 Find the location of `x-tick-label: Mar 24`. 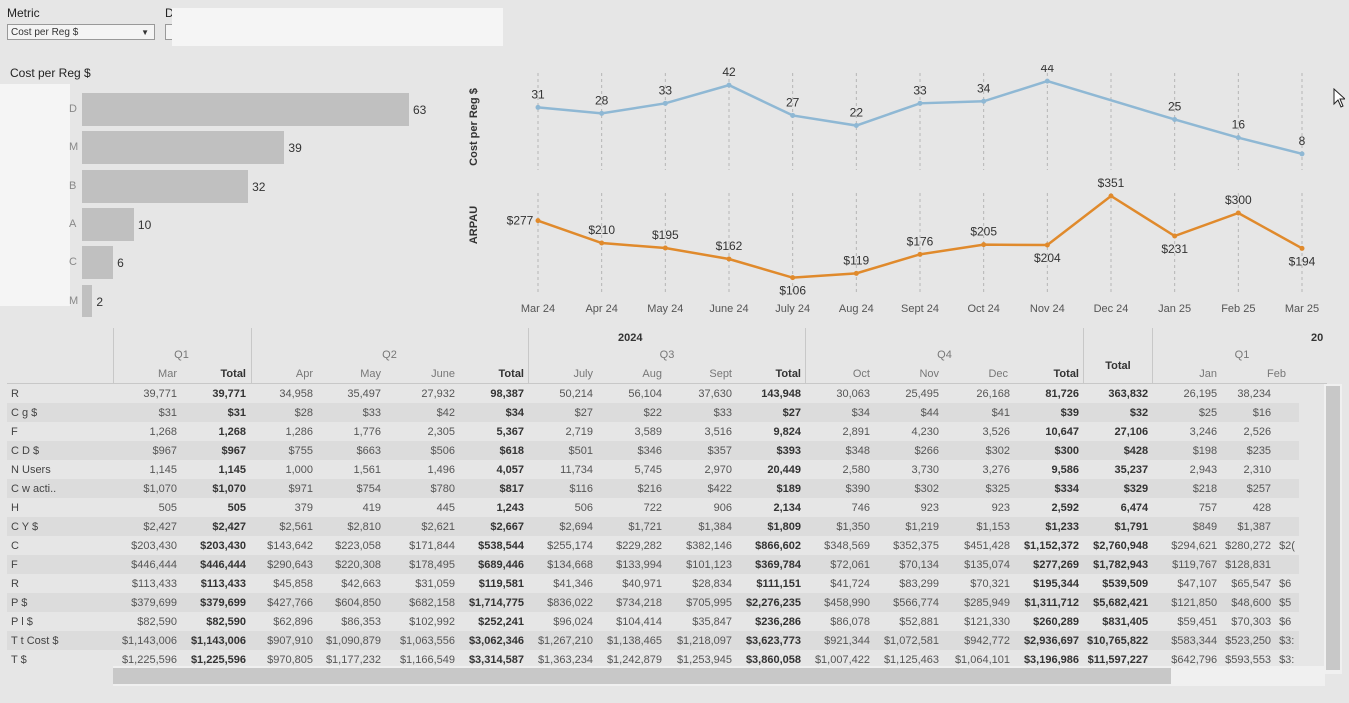

x-tick-label: Mar 24 is located at coordinates (538, 309).